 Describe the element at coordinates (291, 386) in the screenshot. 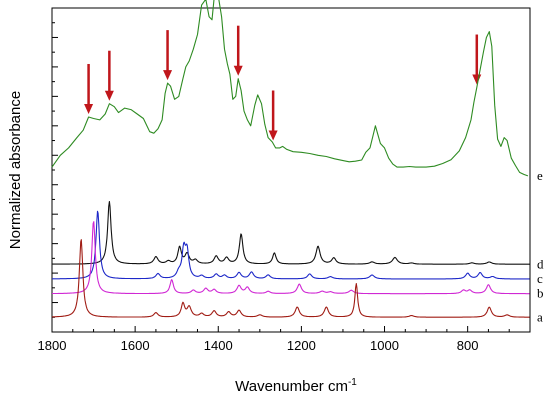

I see `x-axis-title-text: Wavenumber cm` at that location.